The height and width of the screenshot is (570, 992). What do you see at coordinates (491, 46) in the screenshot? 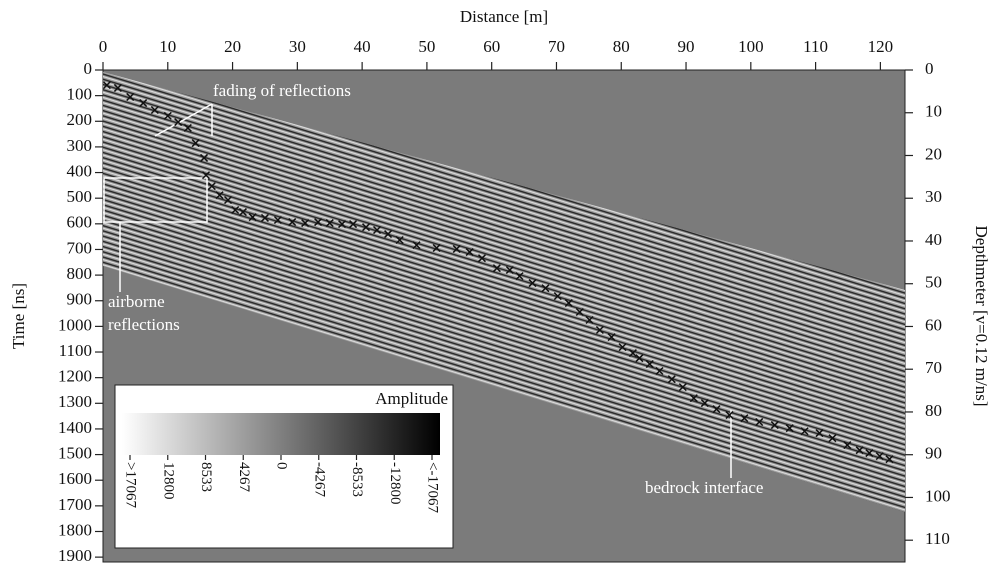
I see `x-tick-label: 60` at bounding box center [491, 46].